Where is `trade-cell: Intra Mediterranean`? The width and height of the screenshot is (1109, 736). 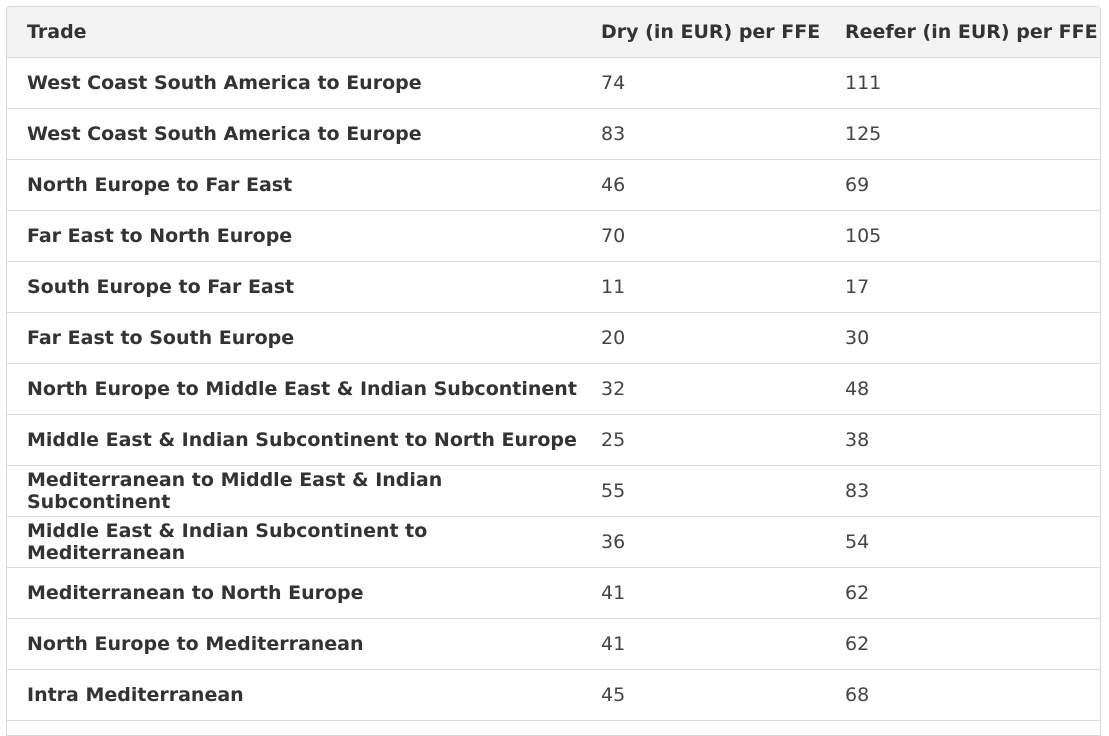 trade-cell: Intra Mediterranean is located at coordinates (294, 695).